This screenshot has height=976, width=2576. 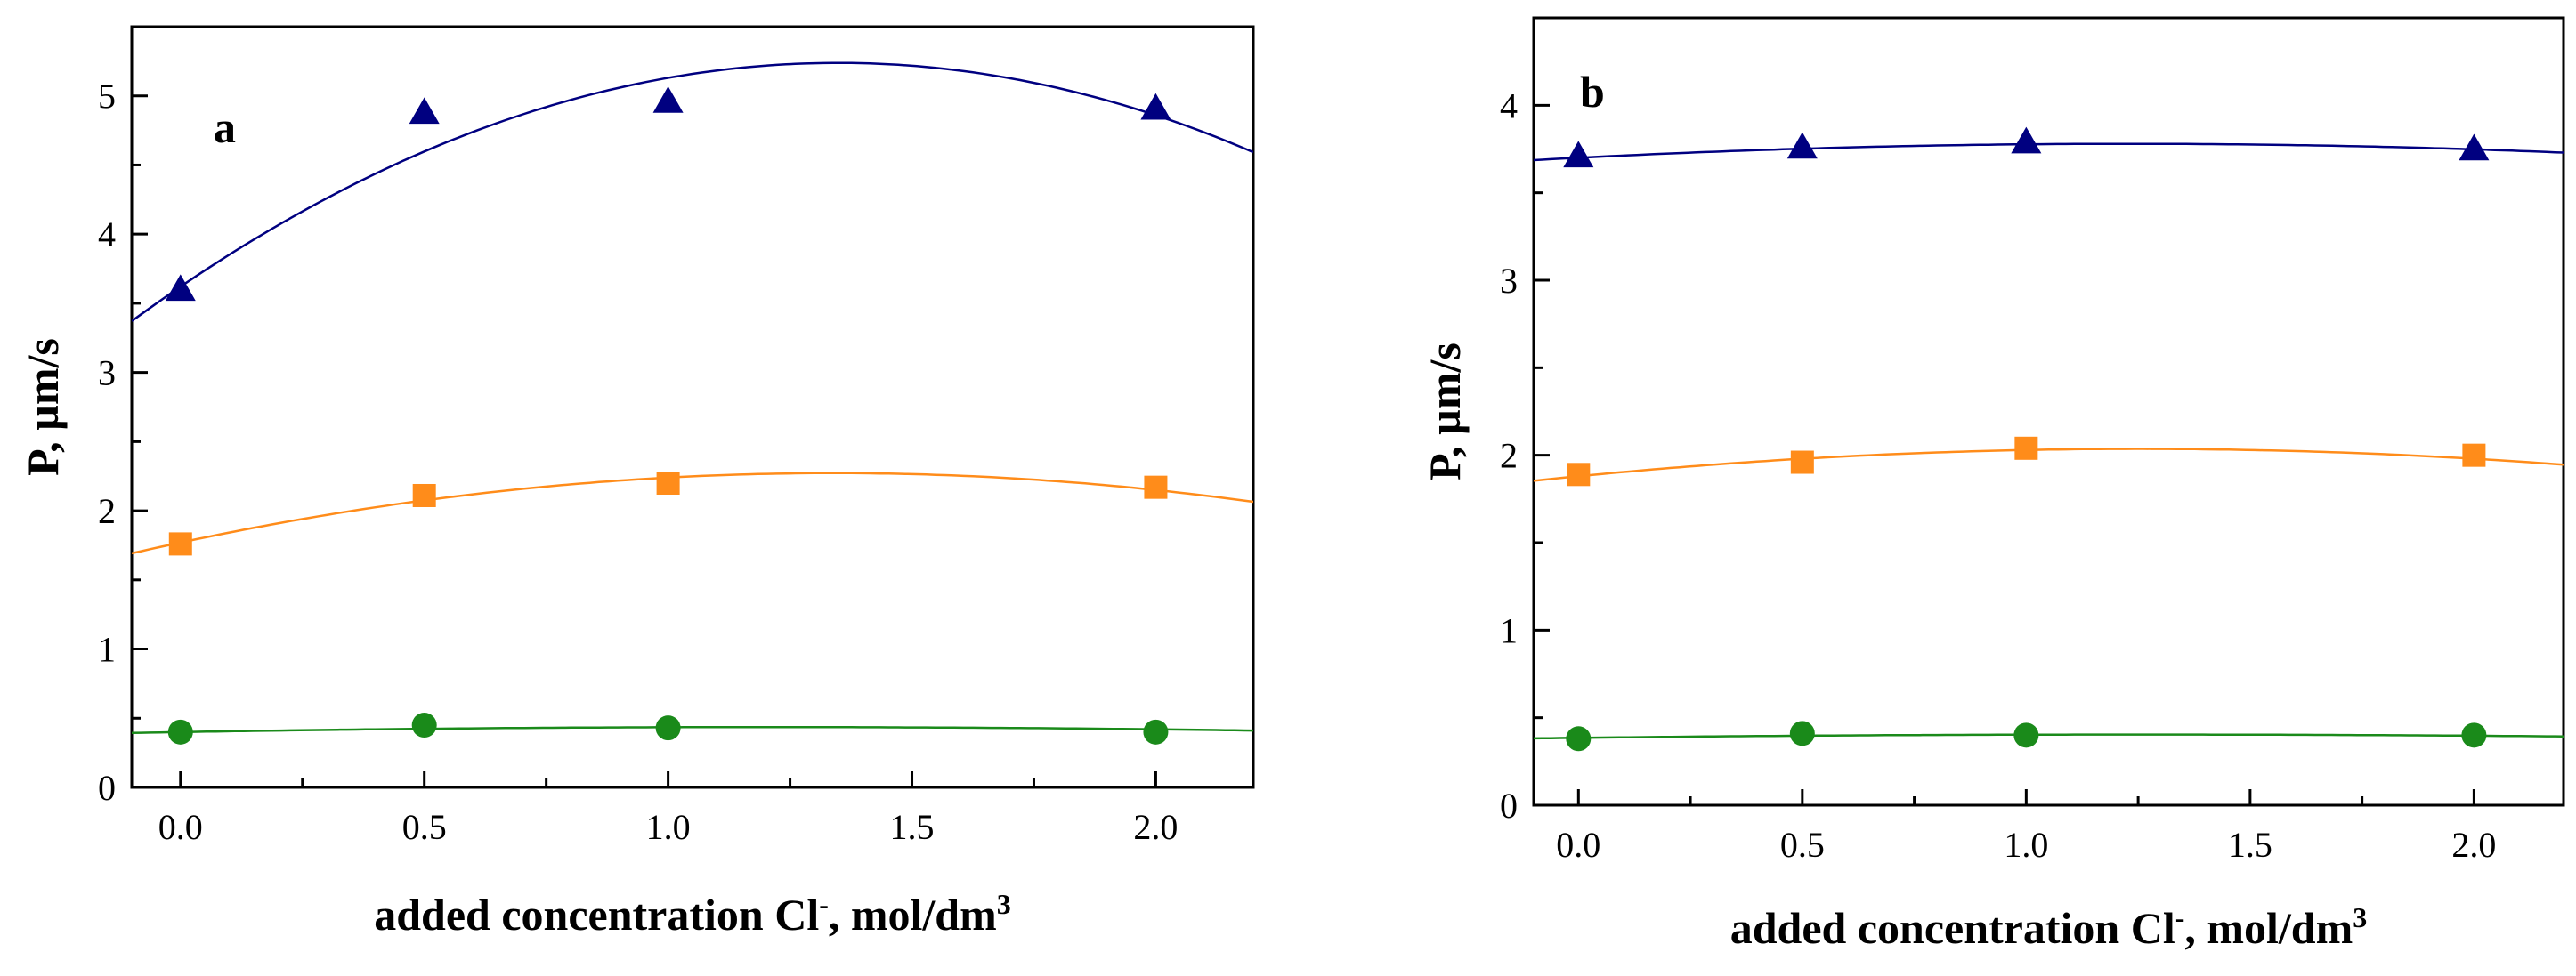 What do you see at coordinates (1592, 92) in the screenshot?
I see `panel-label: b` at bounding box center [1592, 92].